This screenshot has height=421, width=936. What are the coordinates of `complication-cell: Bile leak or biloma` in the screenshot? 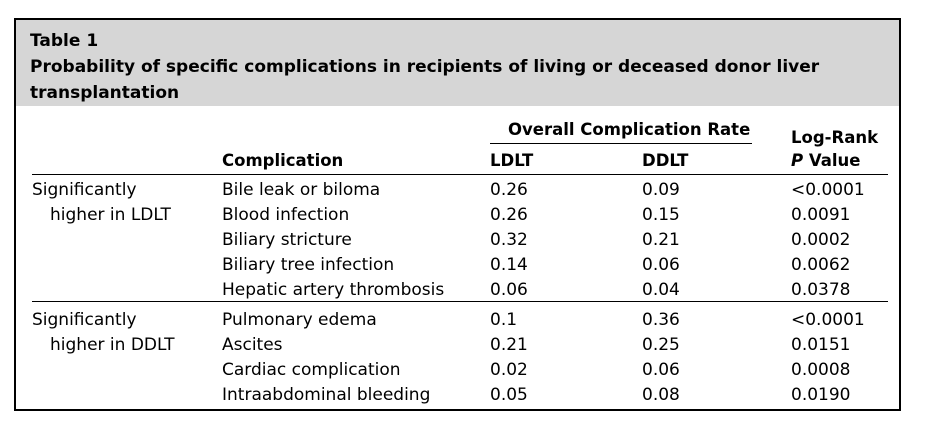 It's located at (301, 190).